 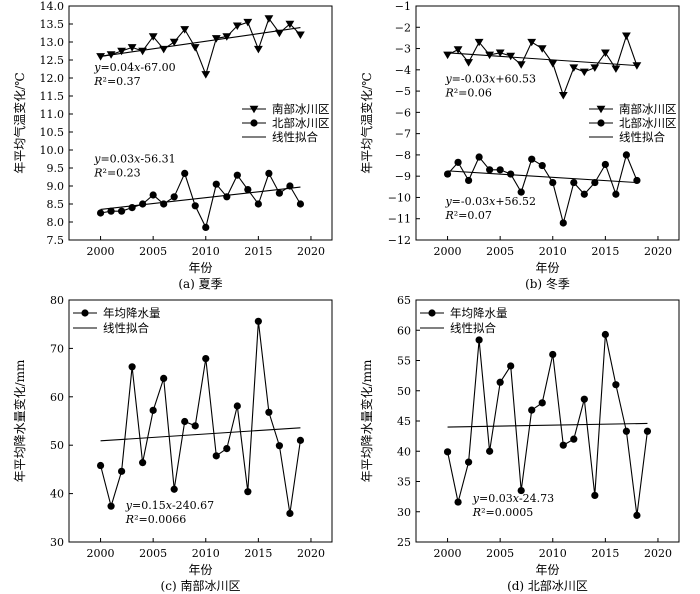 What do you see at coordinates (403, 155) in the screenshot?
I see `y-tick-label: −8` at bounding box center [403, 155].